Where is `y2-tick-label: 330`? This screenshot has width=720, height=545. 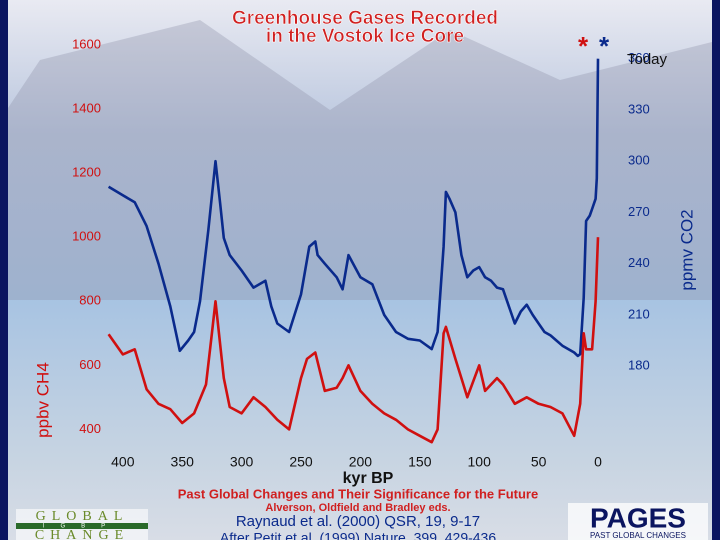 y2-tick-label: 330 is located at coordinates (639, 108).